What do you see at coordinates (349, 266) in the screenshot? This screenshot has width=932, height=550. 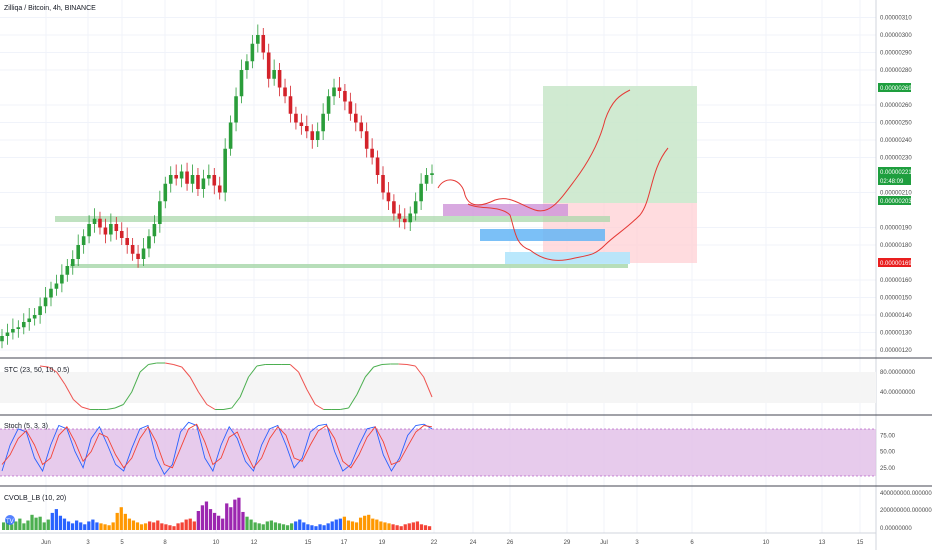 I see `support-line-lower` at bounding box center [349, 266].